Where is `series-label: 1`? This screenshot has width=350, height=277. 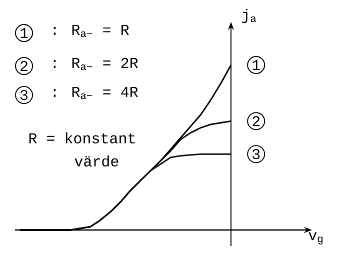
series-label: 1 is located at coordinates (256, 65).